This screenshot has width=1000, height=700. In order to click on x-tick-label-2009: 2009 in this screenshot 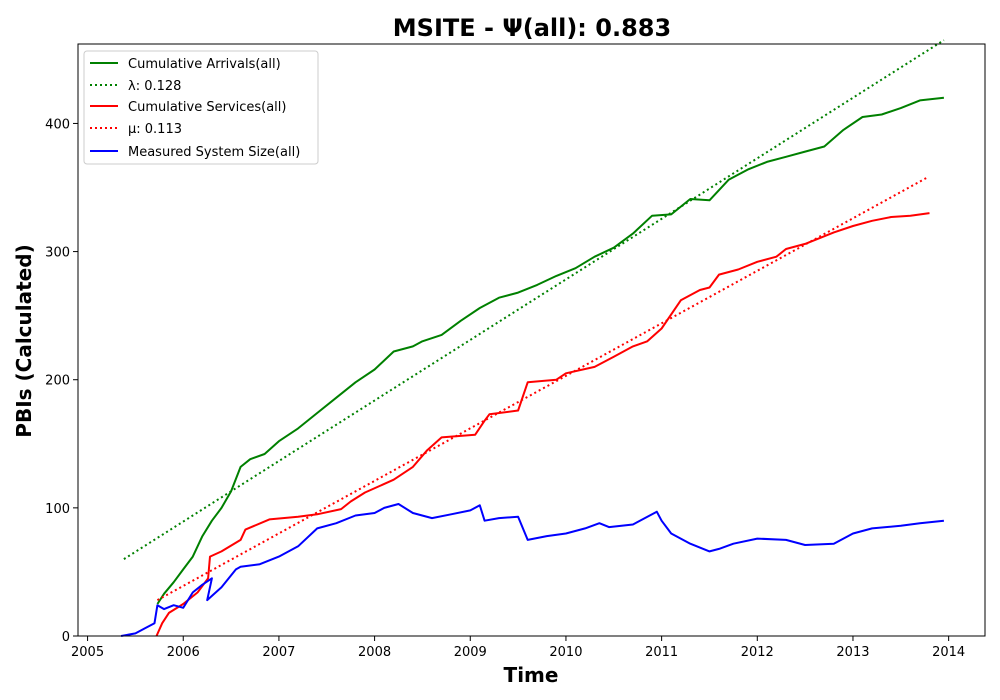, I will do `click(470, 652)`.